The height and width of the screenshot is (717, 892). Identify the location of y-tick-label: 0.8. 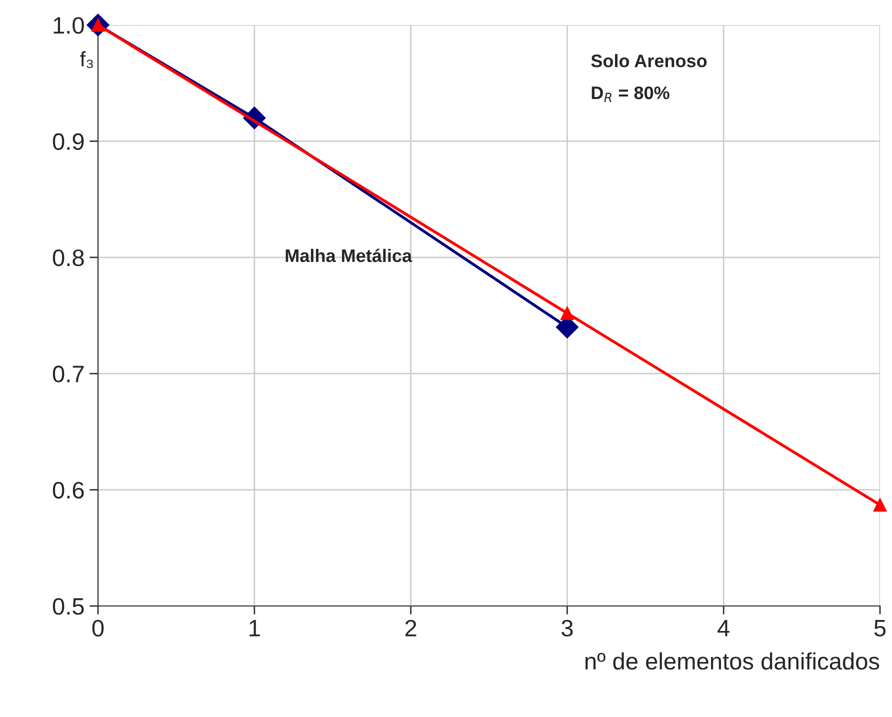
(68, 257).